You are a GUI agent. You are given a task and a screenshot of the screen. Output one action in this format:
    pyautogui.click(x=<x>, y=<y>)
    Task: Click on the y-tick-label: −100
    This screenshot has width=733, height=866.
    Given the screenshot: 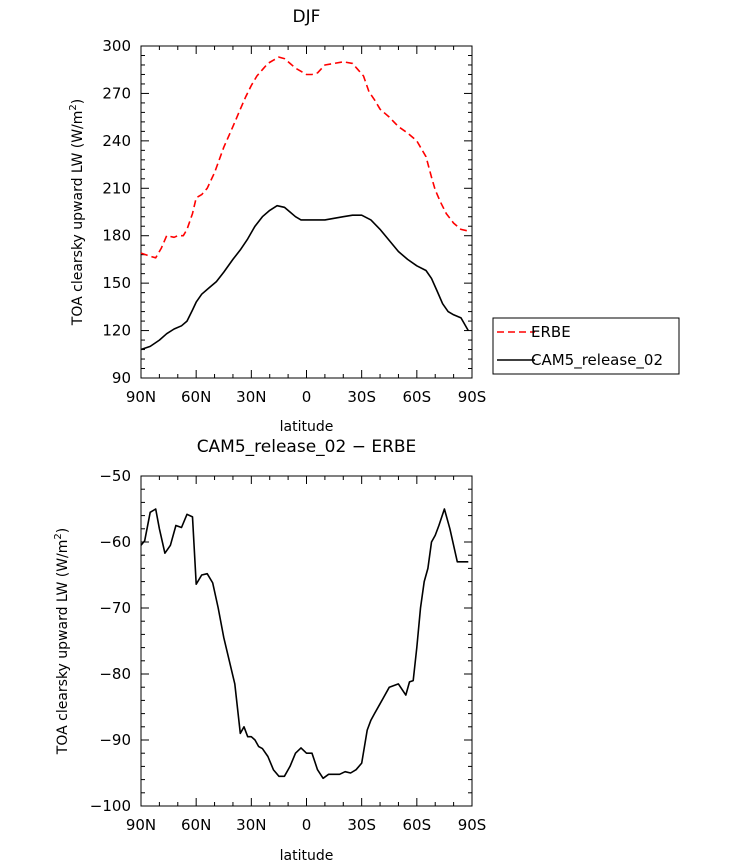 What is the action you would take?
    pyautogui.click(x=110, y=806)
    